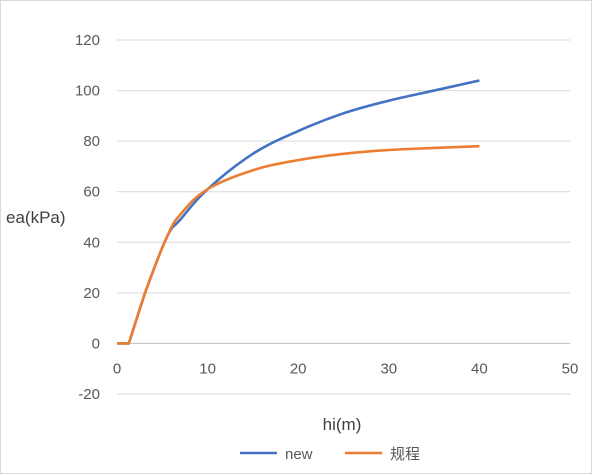 Image resolution: width=592 pixels, height=474 pixels. What do you see at coordinates (342, 424) in the screenshot?
I see `x-axis-title: hi(m)` at bounding box center [342, 424].